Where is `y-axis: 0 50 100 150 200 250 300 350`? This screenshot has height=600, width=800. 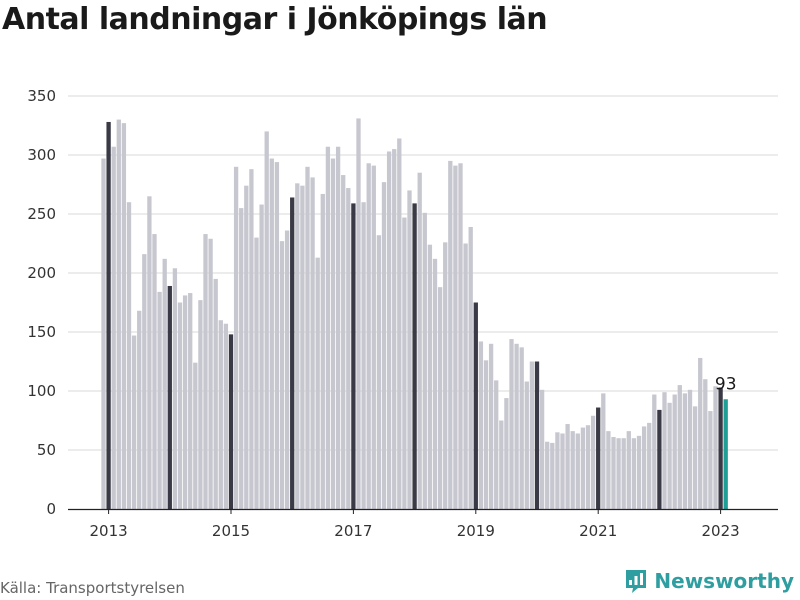
y-axis: 0 50 100 150 200 250 300 350 is located at coordinates (41, 302).